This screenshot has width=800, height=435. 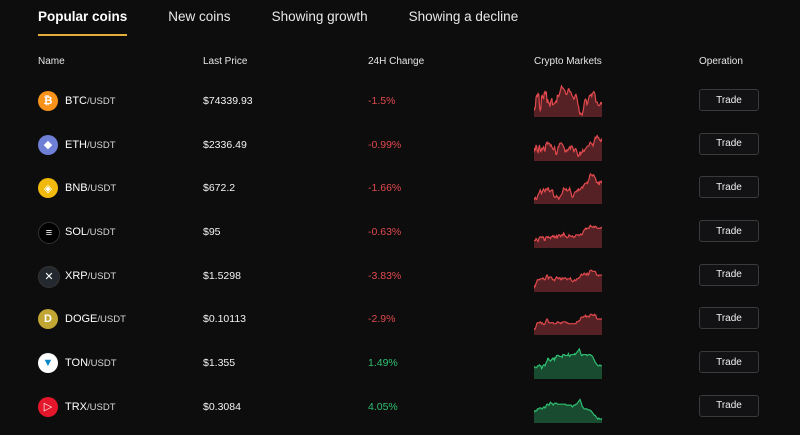 What do you see at coordinates (400, 101) in the screenshot?
I see `table-row: ₿ BTC/USDT $74339.93 -1.5% Trade` at bounding box center [400, 101].